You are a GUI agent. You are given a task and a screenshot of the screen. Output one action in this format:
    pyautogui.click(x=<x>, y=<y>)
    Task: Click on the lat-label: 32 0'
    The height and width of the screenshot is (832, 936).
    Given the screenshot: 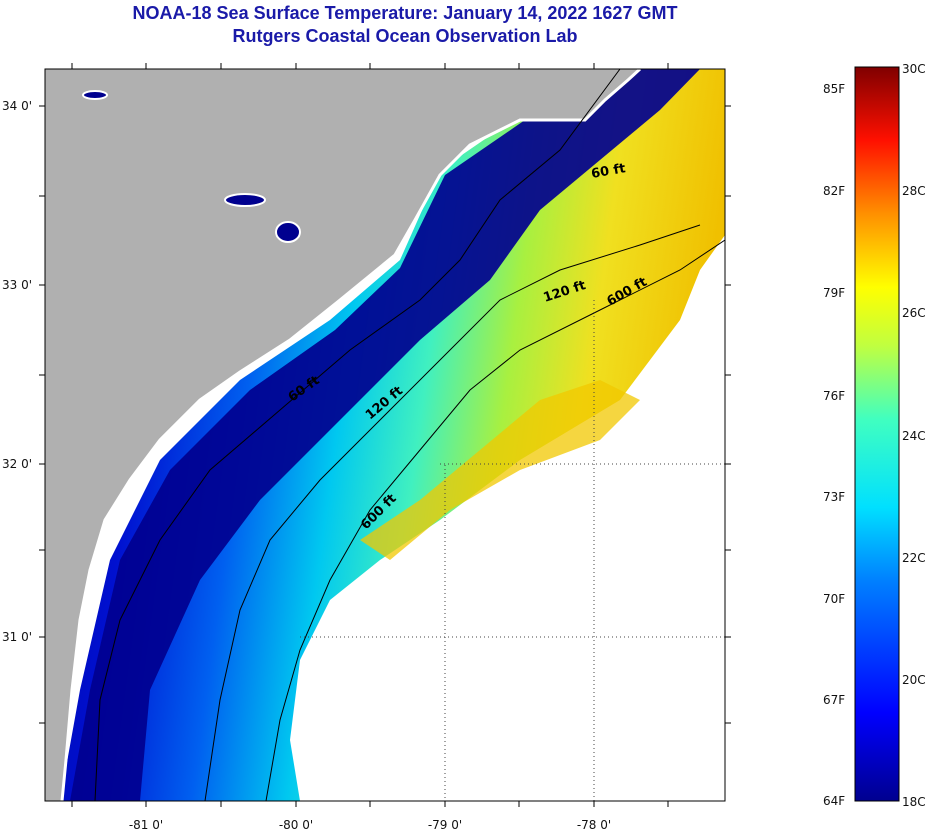 What is the action you would take?
    pyautogui.click(x=17, y=464)
    